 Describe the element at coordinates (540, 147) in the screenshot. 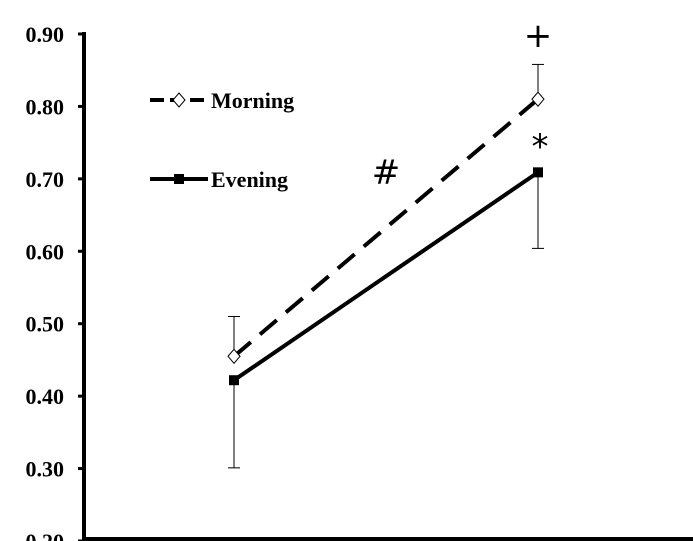

I see `annotation-asterisk: *` at that location.